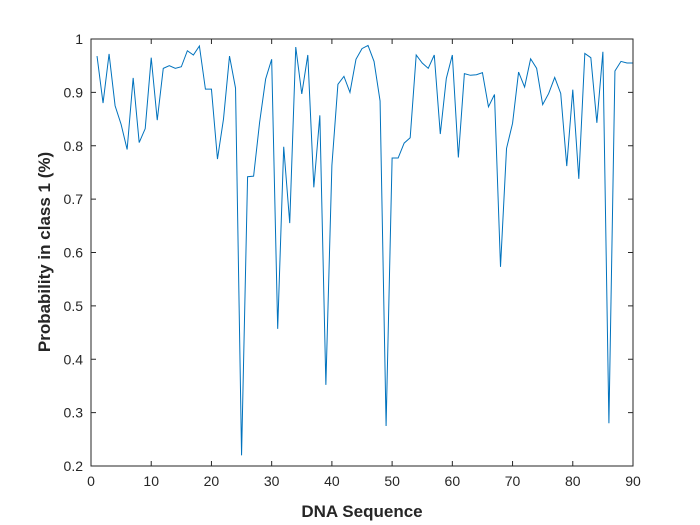  What do you see at coordinates (74, 146) in the screenshot?
I see `y-tick-label: 0.8` at bounding box center [74, 146].